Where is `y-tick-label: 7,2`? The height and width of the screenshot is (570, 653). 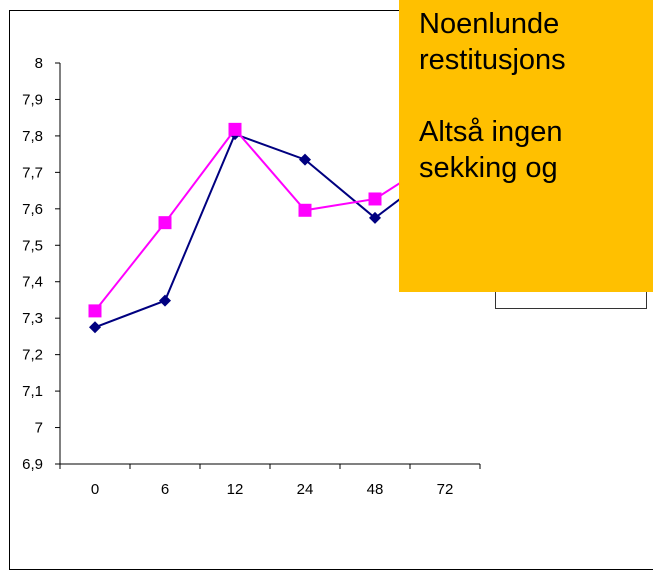 y-tick-label: 7,2 is located at coordinates (32, 355).